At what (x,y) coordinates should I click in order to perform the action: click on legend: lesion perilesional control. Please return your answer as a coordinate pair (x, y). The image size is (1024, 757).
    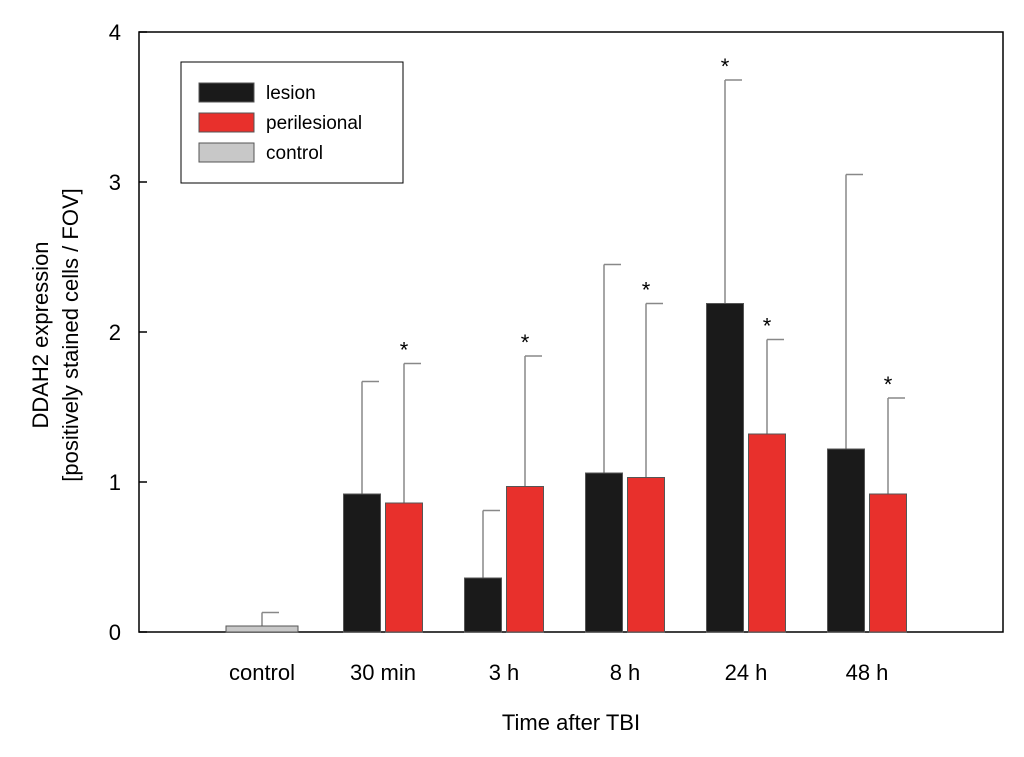
    Looking at the image, I should click on (292, 122).